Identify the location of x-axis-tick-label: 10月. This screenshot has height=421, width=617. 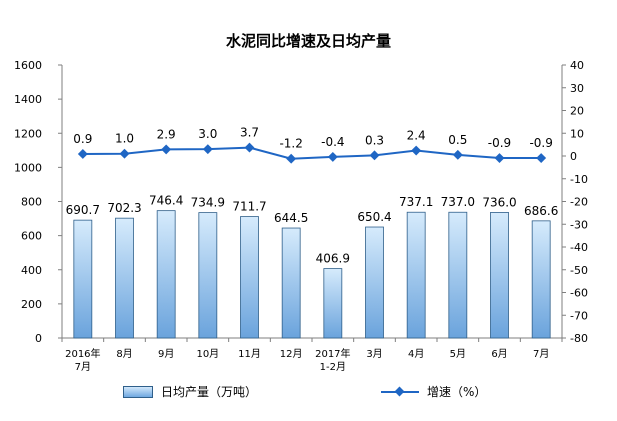
(207, 354).